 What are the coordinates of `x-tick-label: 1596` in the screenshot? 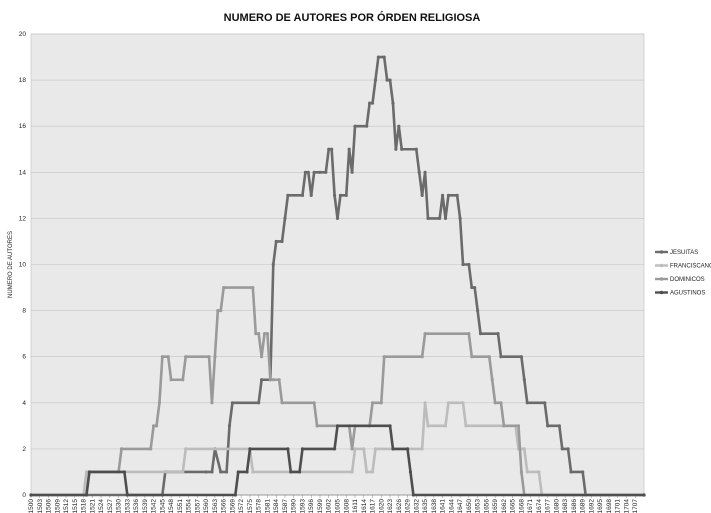 It's located at (311, 506).